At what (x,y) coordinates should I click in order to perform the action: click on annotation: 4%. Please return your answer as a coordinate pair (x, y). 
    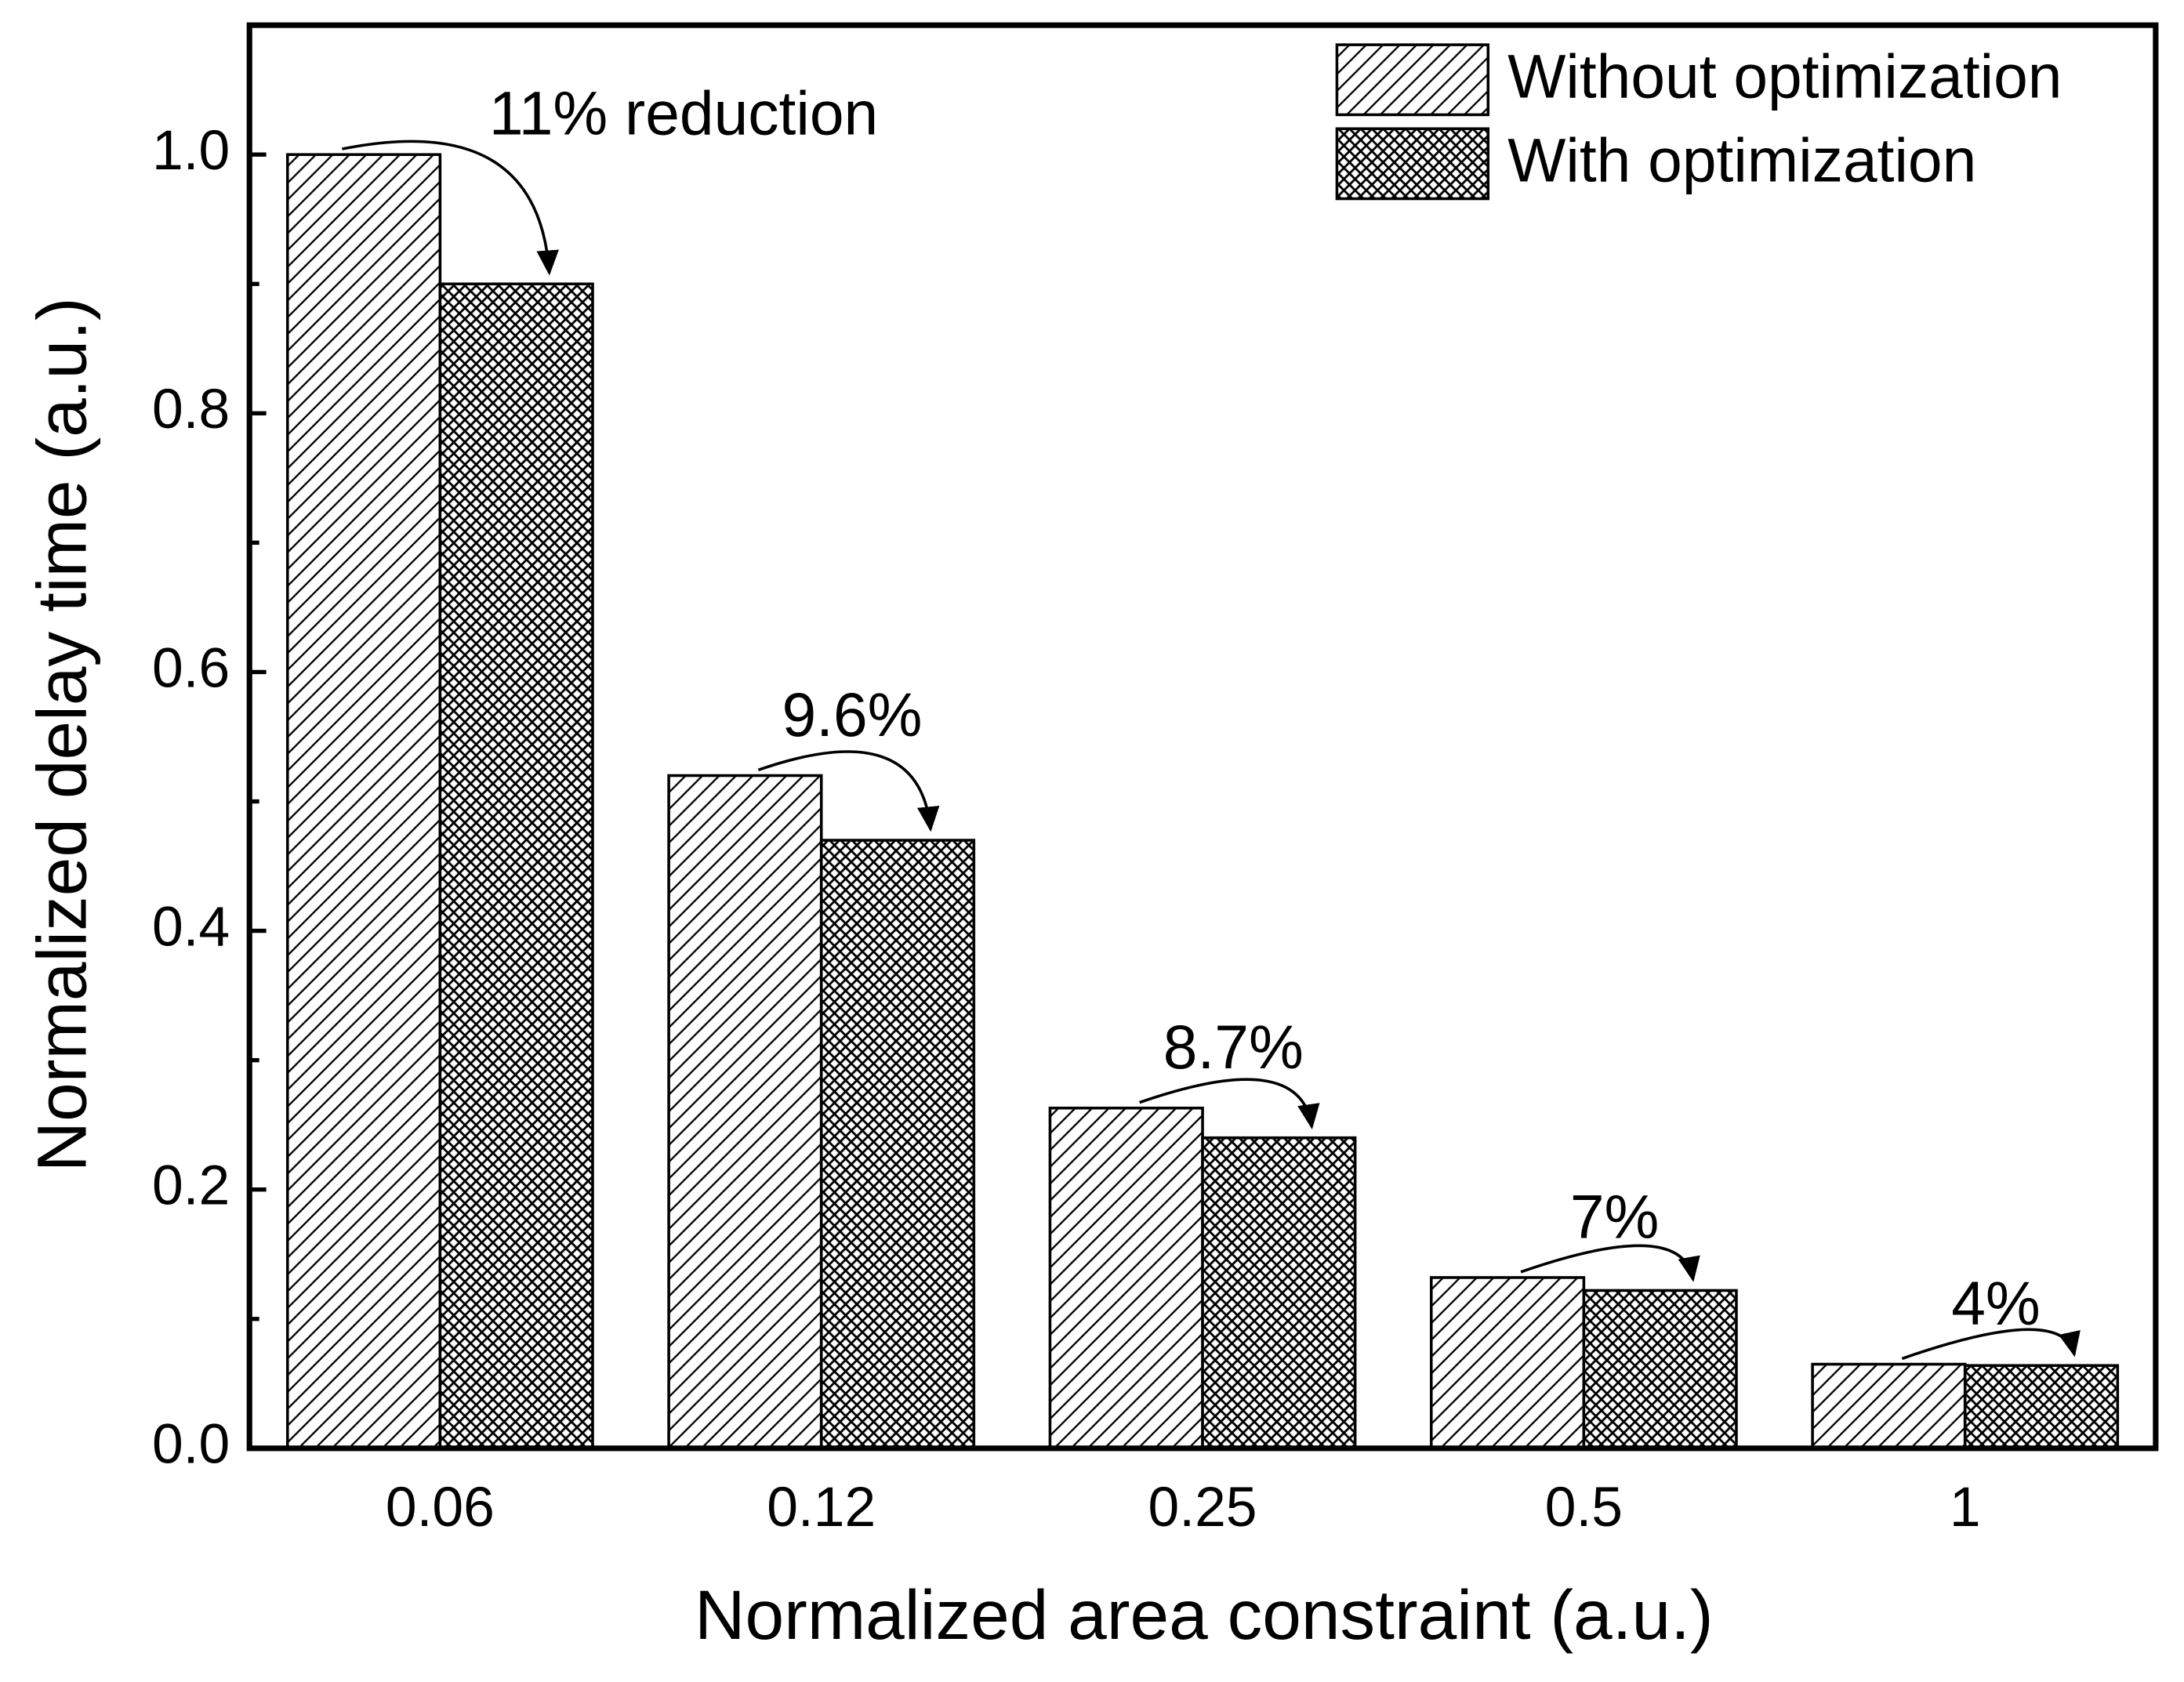
    Looking at the image, I should click on (1996, 1303).